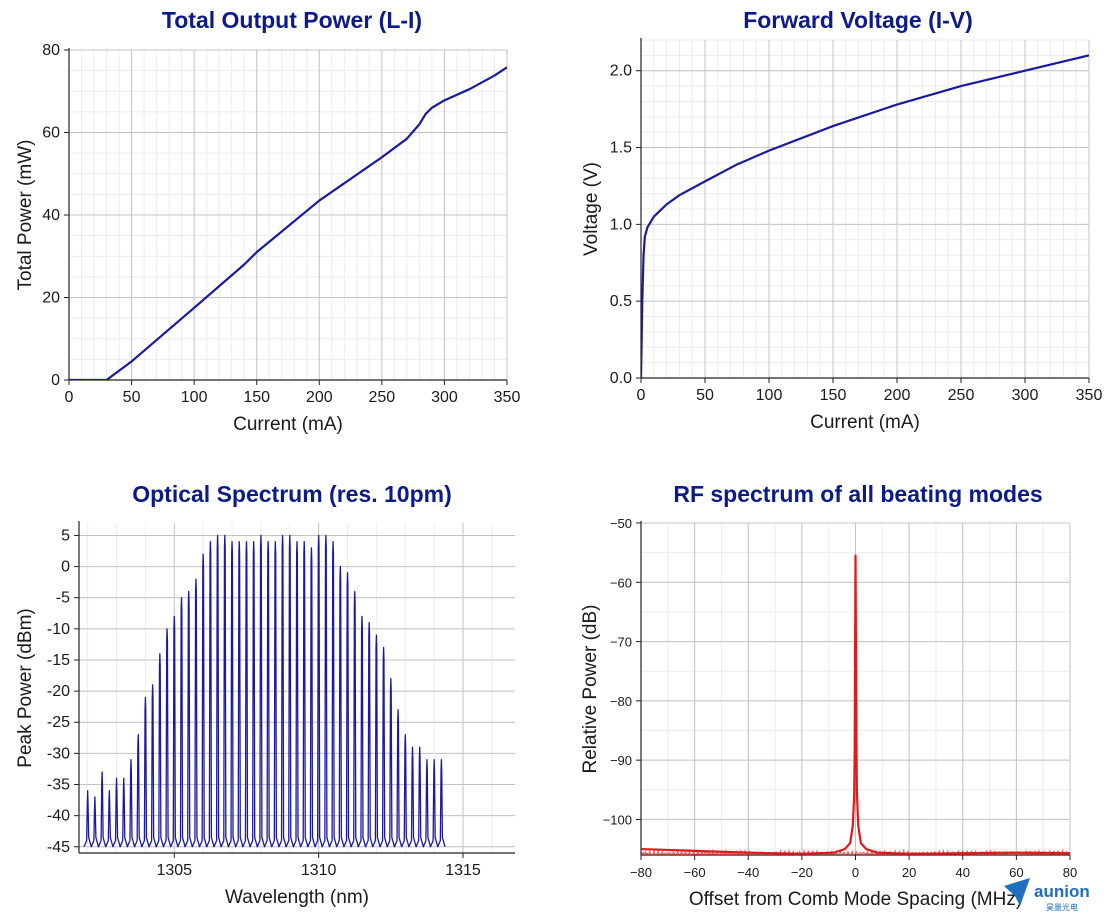 This screenshot has width=1111, height=920. Describe the element at coordinates (51, 50) in the screenshot. I see `y-tick-label: 80` at that location.